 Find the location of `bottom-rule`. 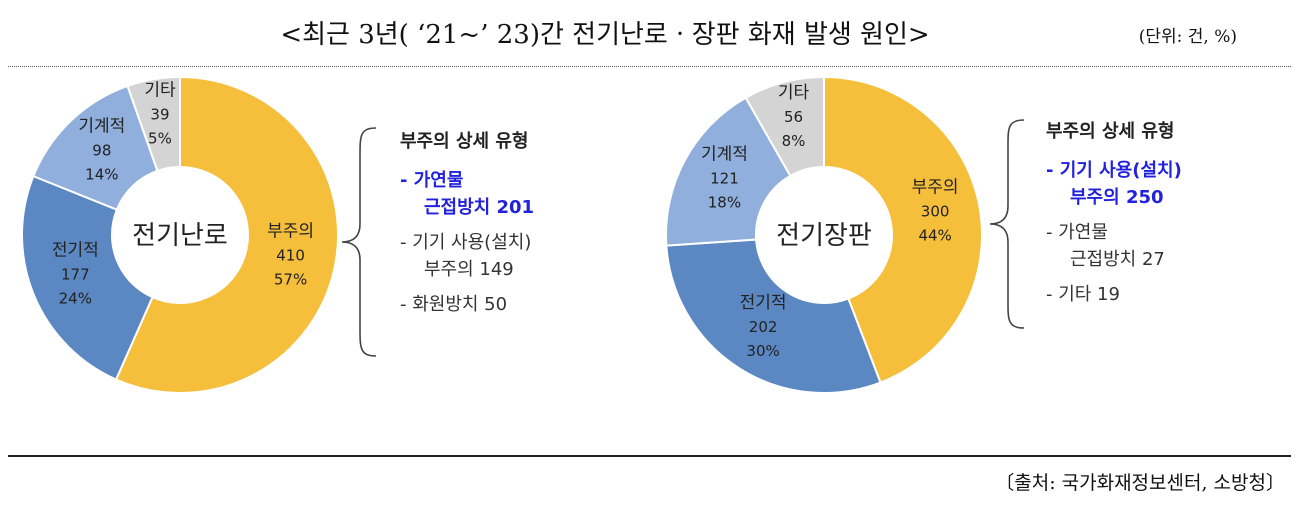

bottom-rule is located at coordinates (649, 456).